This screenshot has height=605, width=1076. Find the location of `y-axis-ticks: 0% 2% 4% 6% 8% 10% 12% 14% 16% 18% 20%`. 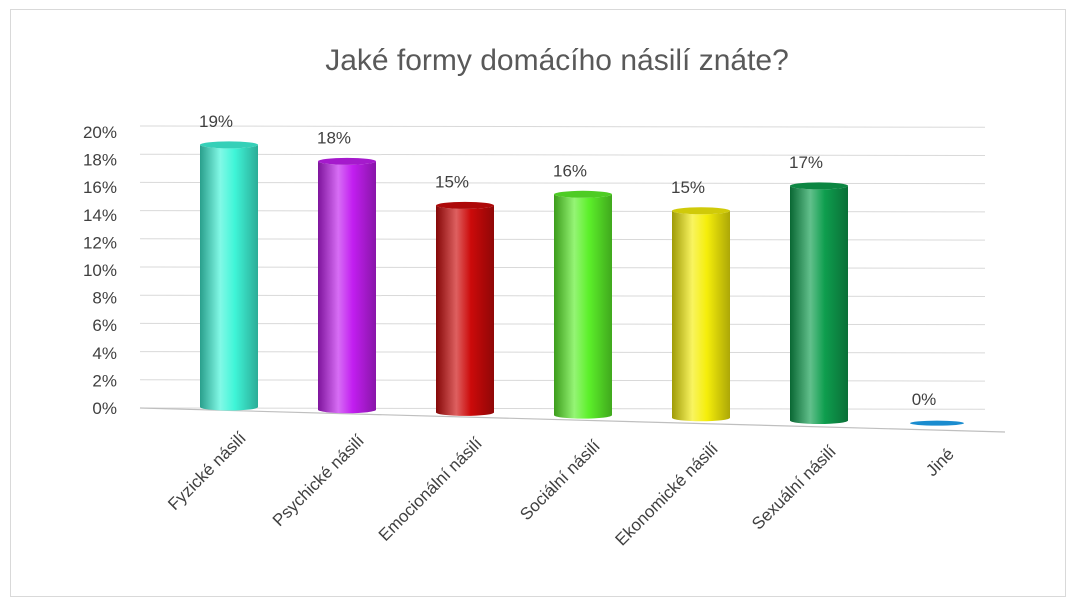

y-axis-ticks: 0% 2% 4% 6% 8% 10% 12% 14% 16% 18% 20% is located at coordinates (100, 270).